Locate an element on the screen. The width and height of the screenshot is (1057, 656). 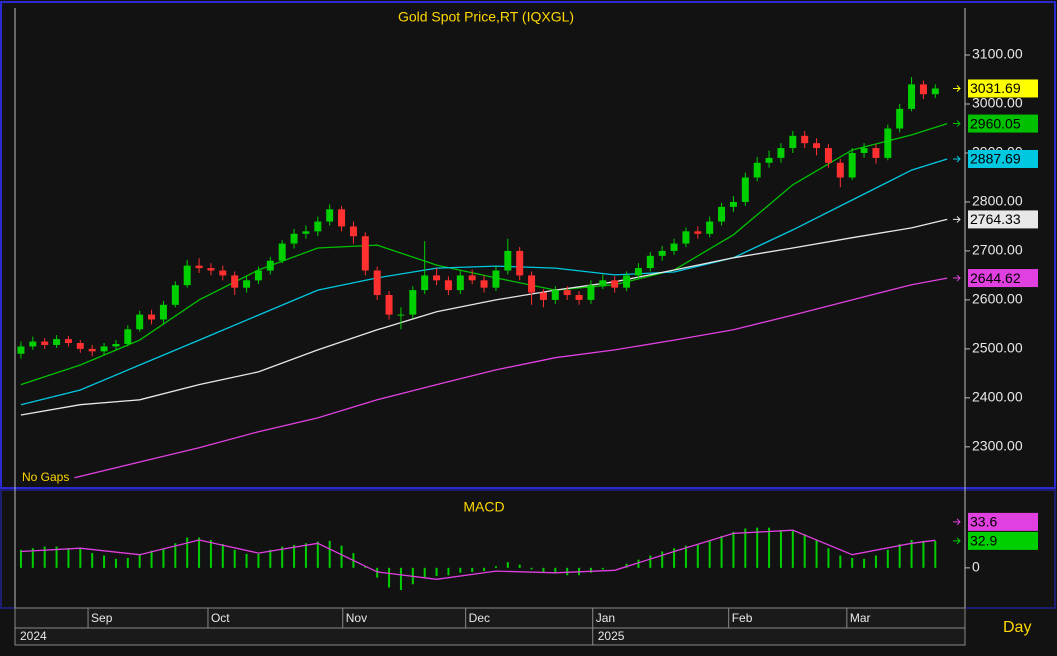
macd-title: MACD is located at coordinates (483, 507).